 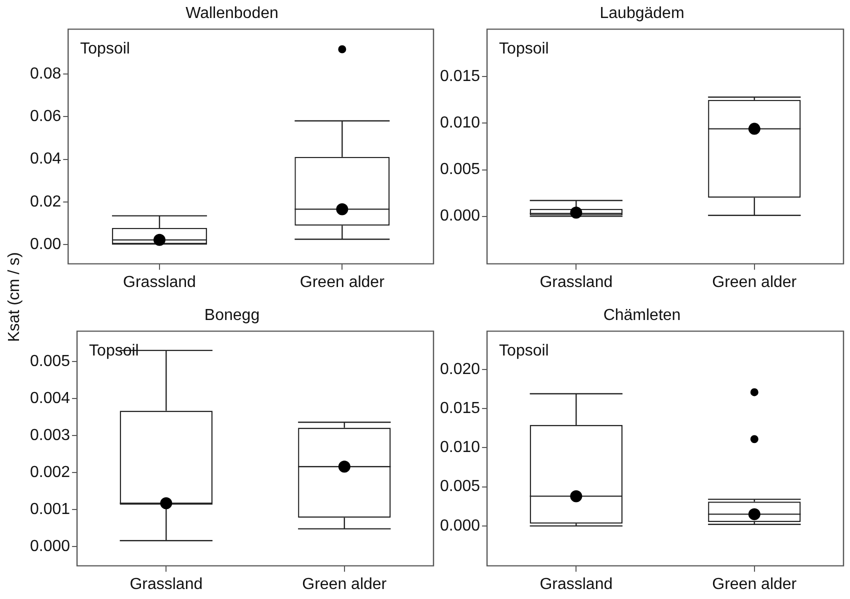 What do you see at coordinates (46, 73) in the screenshot?
I see `y-tick-label: 0.08` at bounding box center [46, 73].